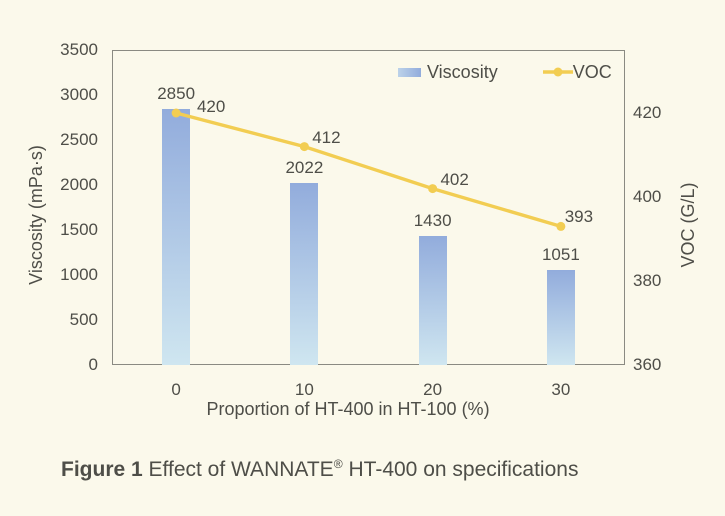 The height and width of the screenshot is (516, 725). I want to click on left-axis-tick-label: 2000, so click(79, 184).